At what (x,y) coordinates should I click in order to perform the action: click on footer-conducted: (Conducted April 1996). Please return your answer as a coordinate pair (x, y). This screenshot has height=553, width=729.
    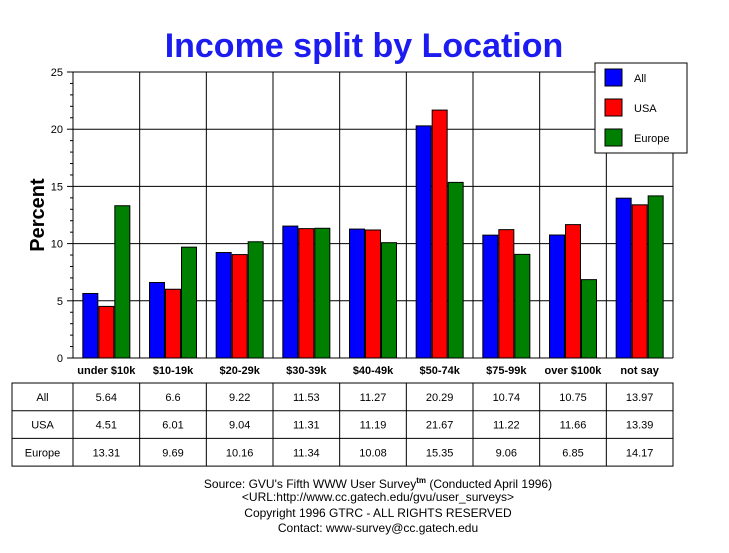
    Looking at the image, I should click on (489, 484).